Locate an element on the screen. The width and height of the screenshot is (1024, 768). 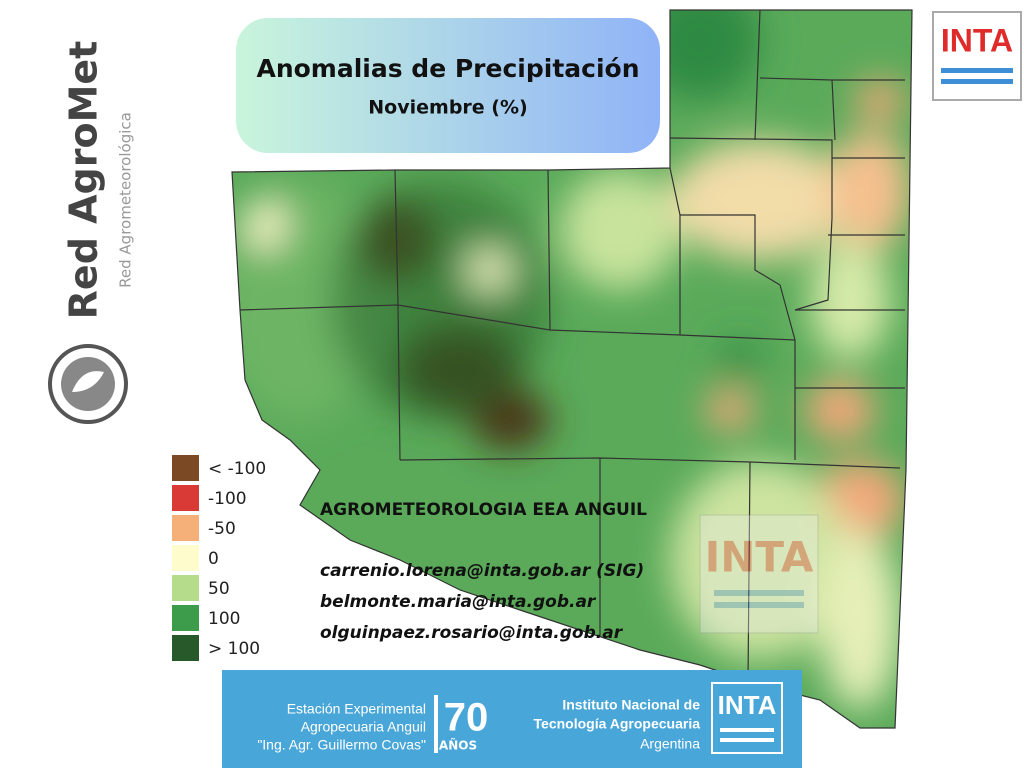
title-box is located at coordinates (448, 85).